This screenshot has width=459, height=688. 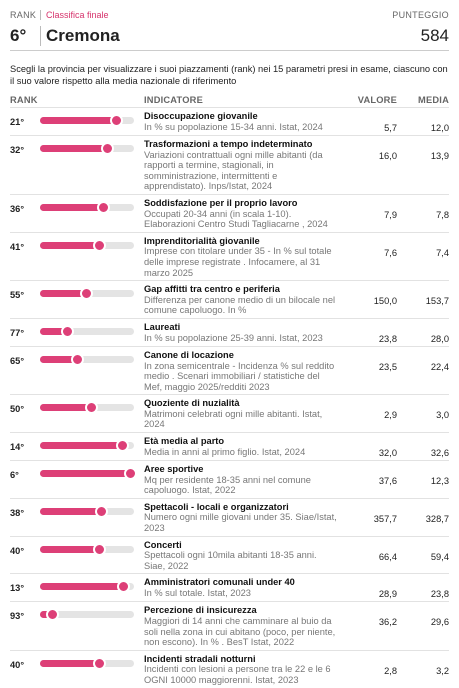 What do you see at coordinates (442, 252) in the screenshot?
I see `average: 7,4` at bounding box center [442, 252].